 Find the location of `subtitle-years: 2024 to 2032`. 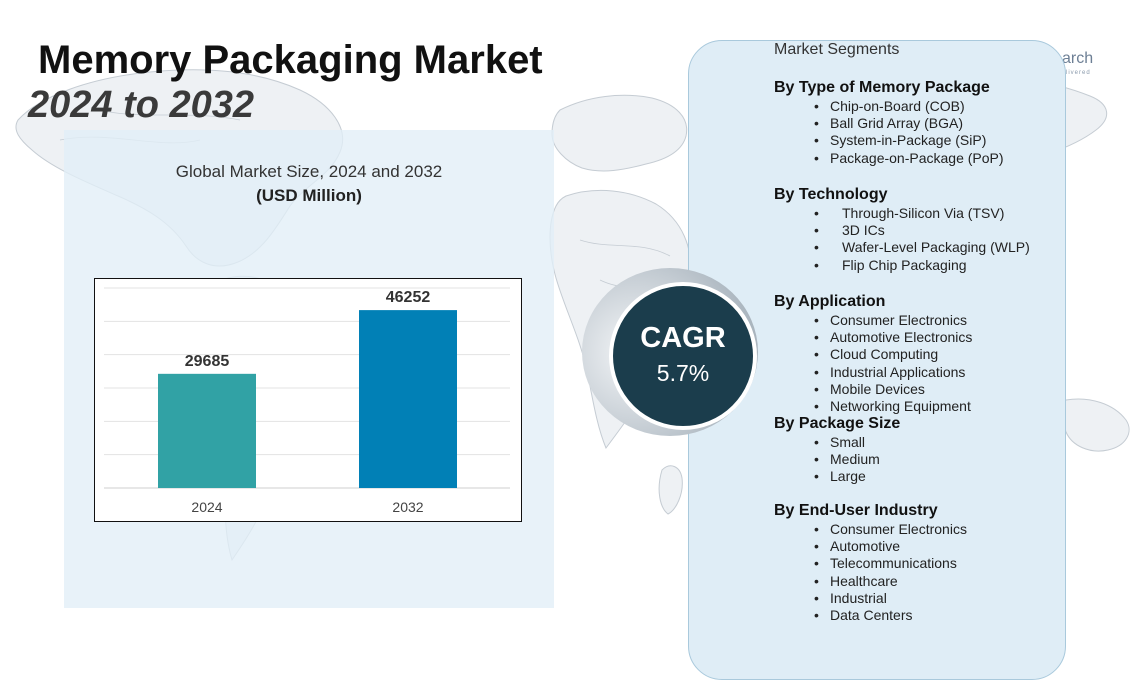

subtitle-years: 2024 to 2032 is located at coordinates (141, 105).